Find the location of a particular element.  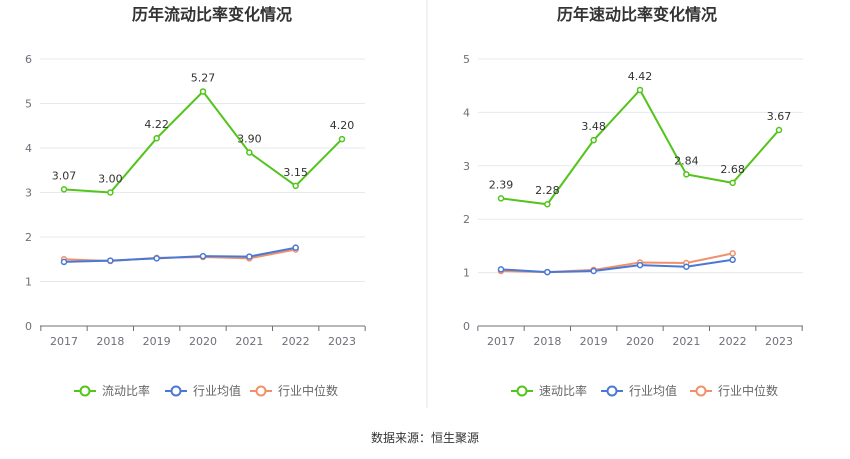

legend-item: 流动比率 is located at coordinates (112, 390).